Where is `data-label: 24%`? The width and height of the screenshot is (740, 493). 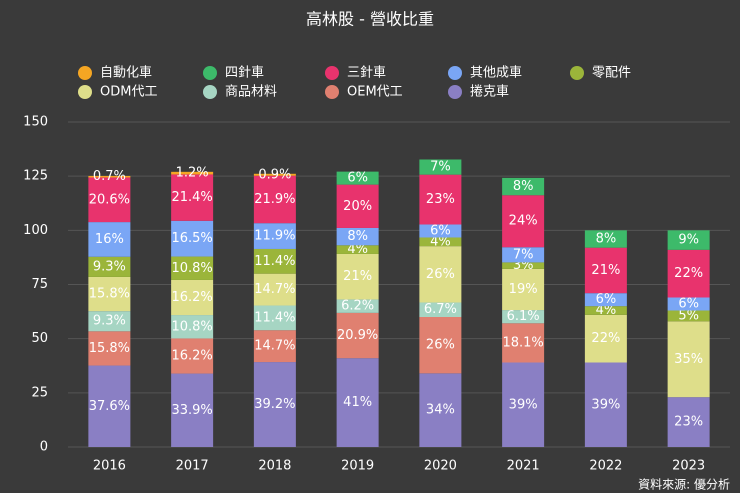
data-label: 24% is located at coordinates (523, 221).